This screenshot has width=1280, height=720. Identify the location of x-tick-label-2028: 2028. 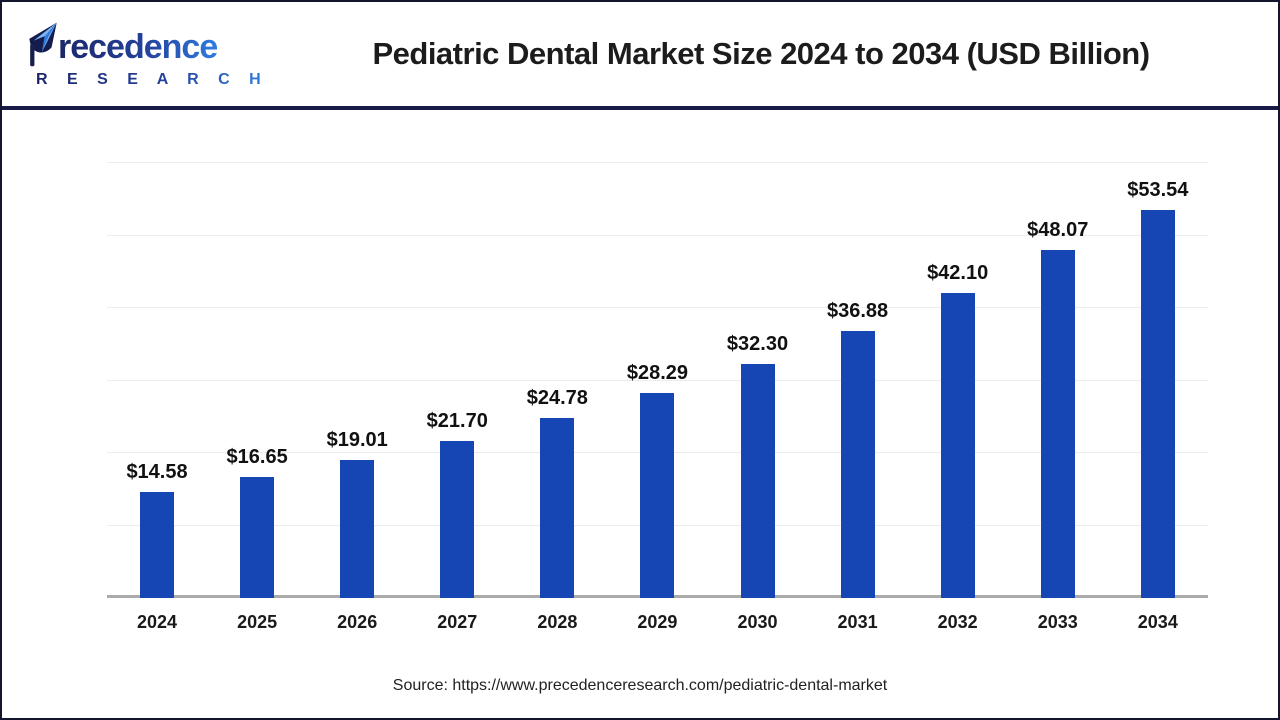
(557, 622).